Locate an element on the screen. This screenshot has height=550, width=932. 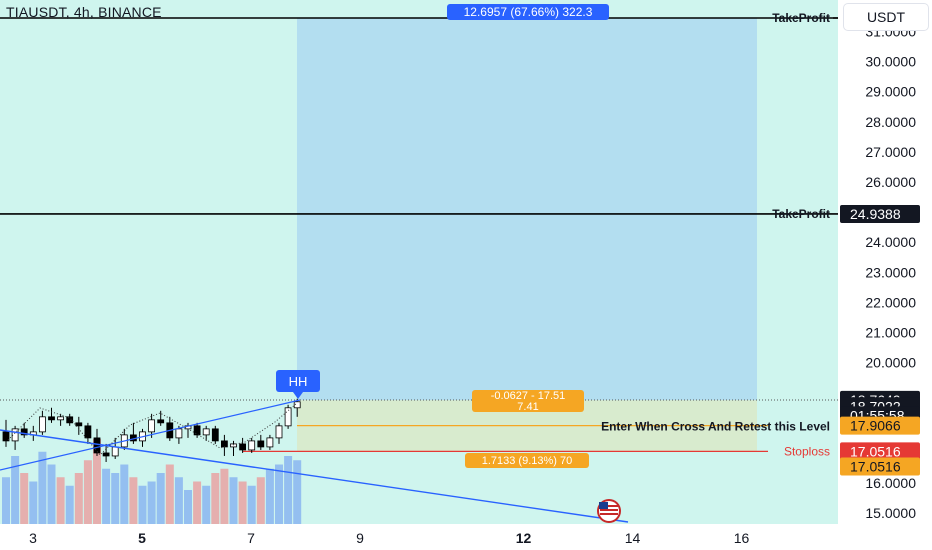
y-tick-label: 21.0000 is located at coordinates (890, 333).